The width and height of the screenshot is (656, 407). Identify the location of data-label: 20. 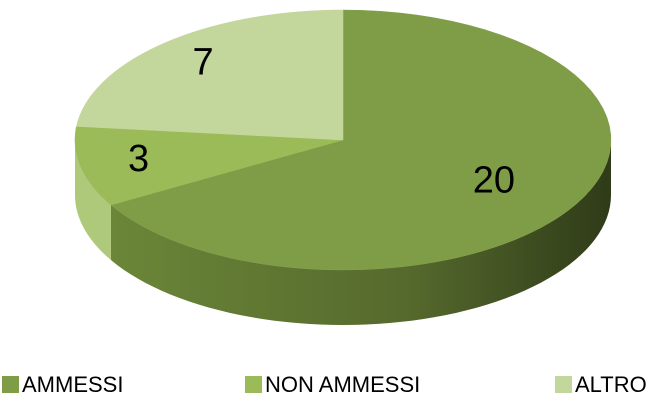
(494, 180).